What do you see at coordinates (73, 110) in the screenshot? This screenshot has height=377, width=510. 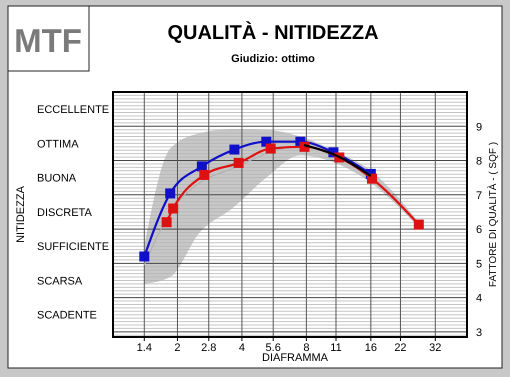 I see `text: ECCELLENTE` at bounding box center [73, 110].